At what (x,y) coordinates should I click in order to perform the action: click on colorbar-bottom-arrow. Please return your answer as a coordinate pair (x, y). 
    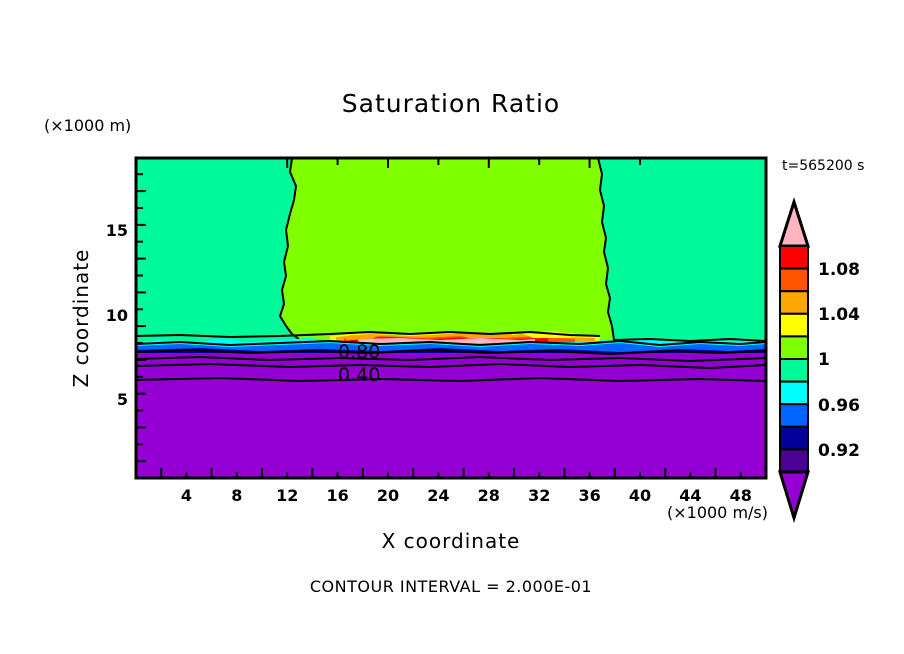
    Looking at the image, I should click on (794, 497).